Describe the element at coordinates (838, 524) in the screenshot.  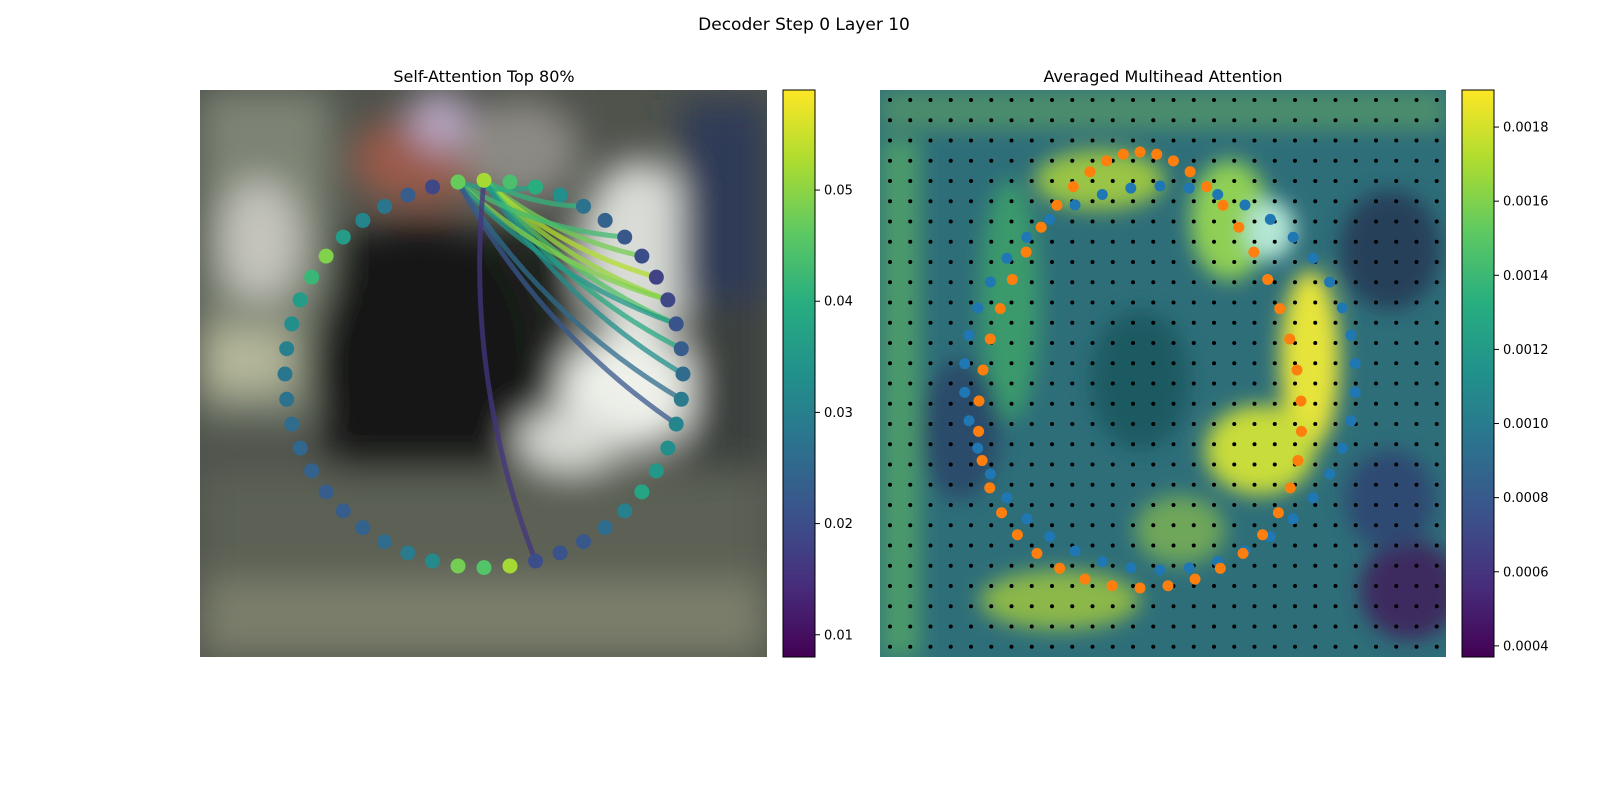
I see `colorbar-tick-label: 0.02` at that location.